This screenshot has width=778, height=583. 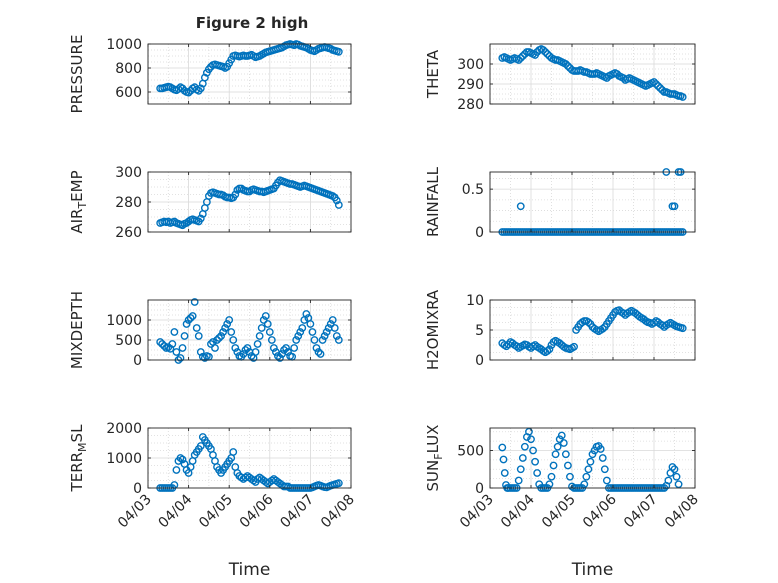 I want to click on y-axis-label: SUNFLUX, so click(x=434, y=458).